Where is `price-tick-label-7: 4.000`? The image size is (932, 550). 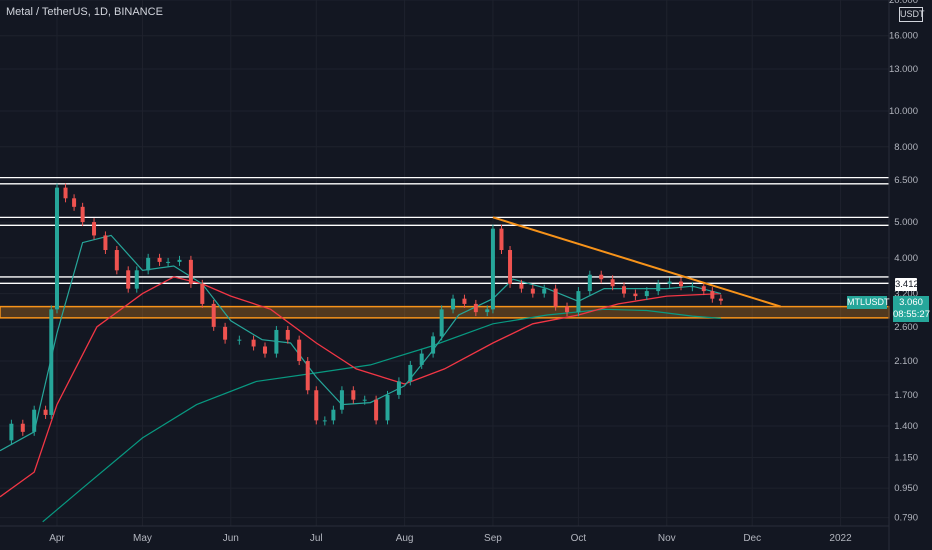 price-tick-label-7: 4.000 is located at coordinates (906, 258).